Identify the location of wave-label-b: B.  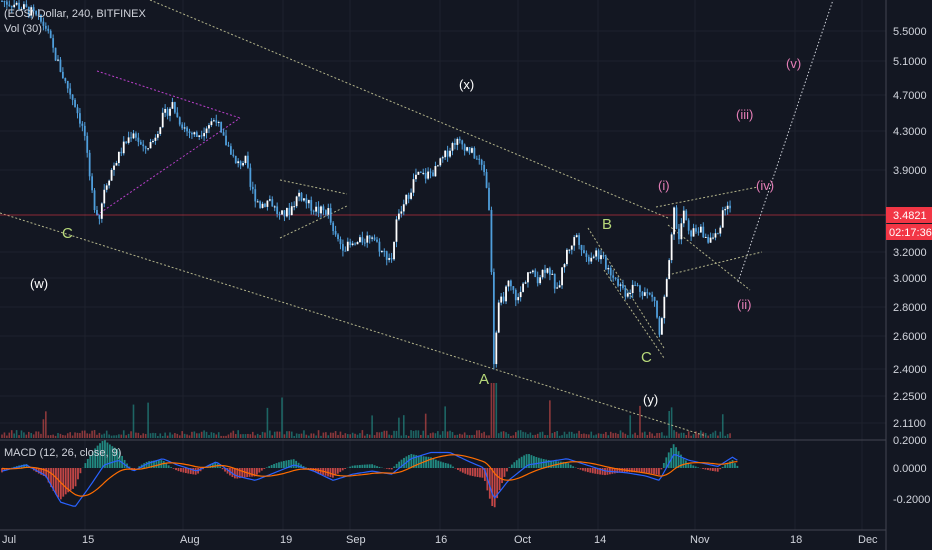
(607, 224).